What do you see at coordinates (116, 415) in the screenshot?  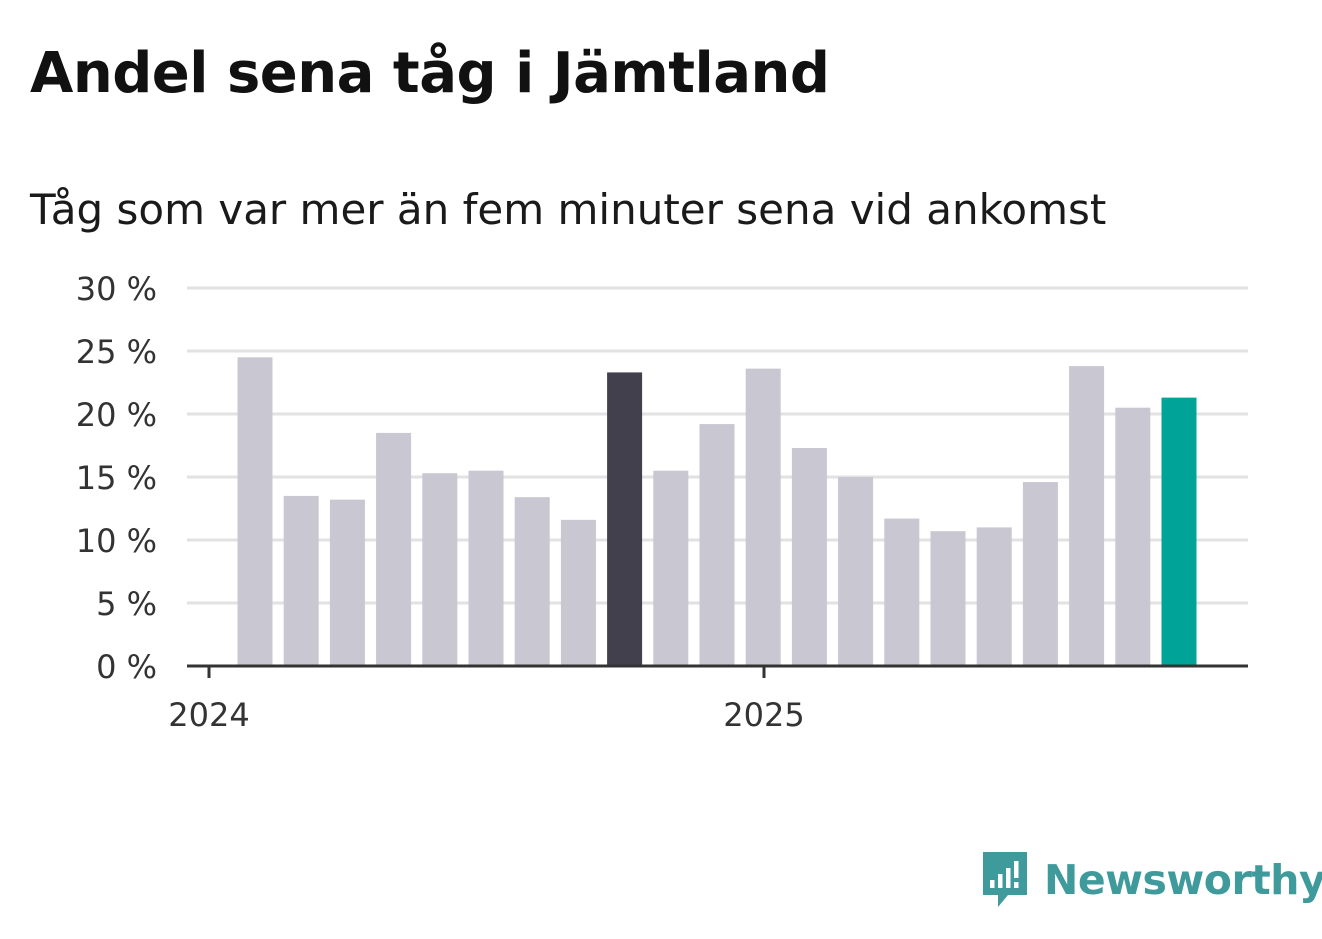 I see `y-tick-label: 20 %` at bounding box center [116, 415].